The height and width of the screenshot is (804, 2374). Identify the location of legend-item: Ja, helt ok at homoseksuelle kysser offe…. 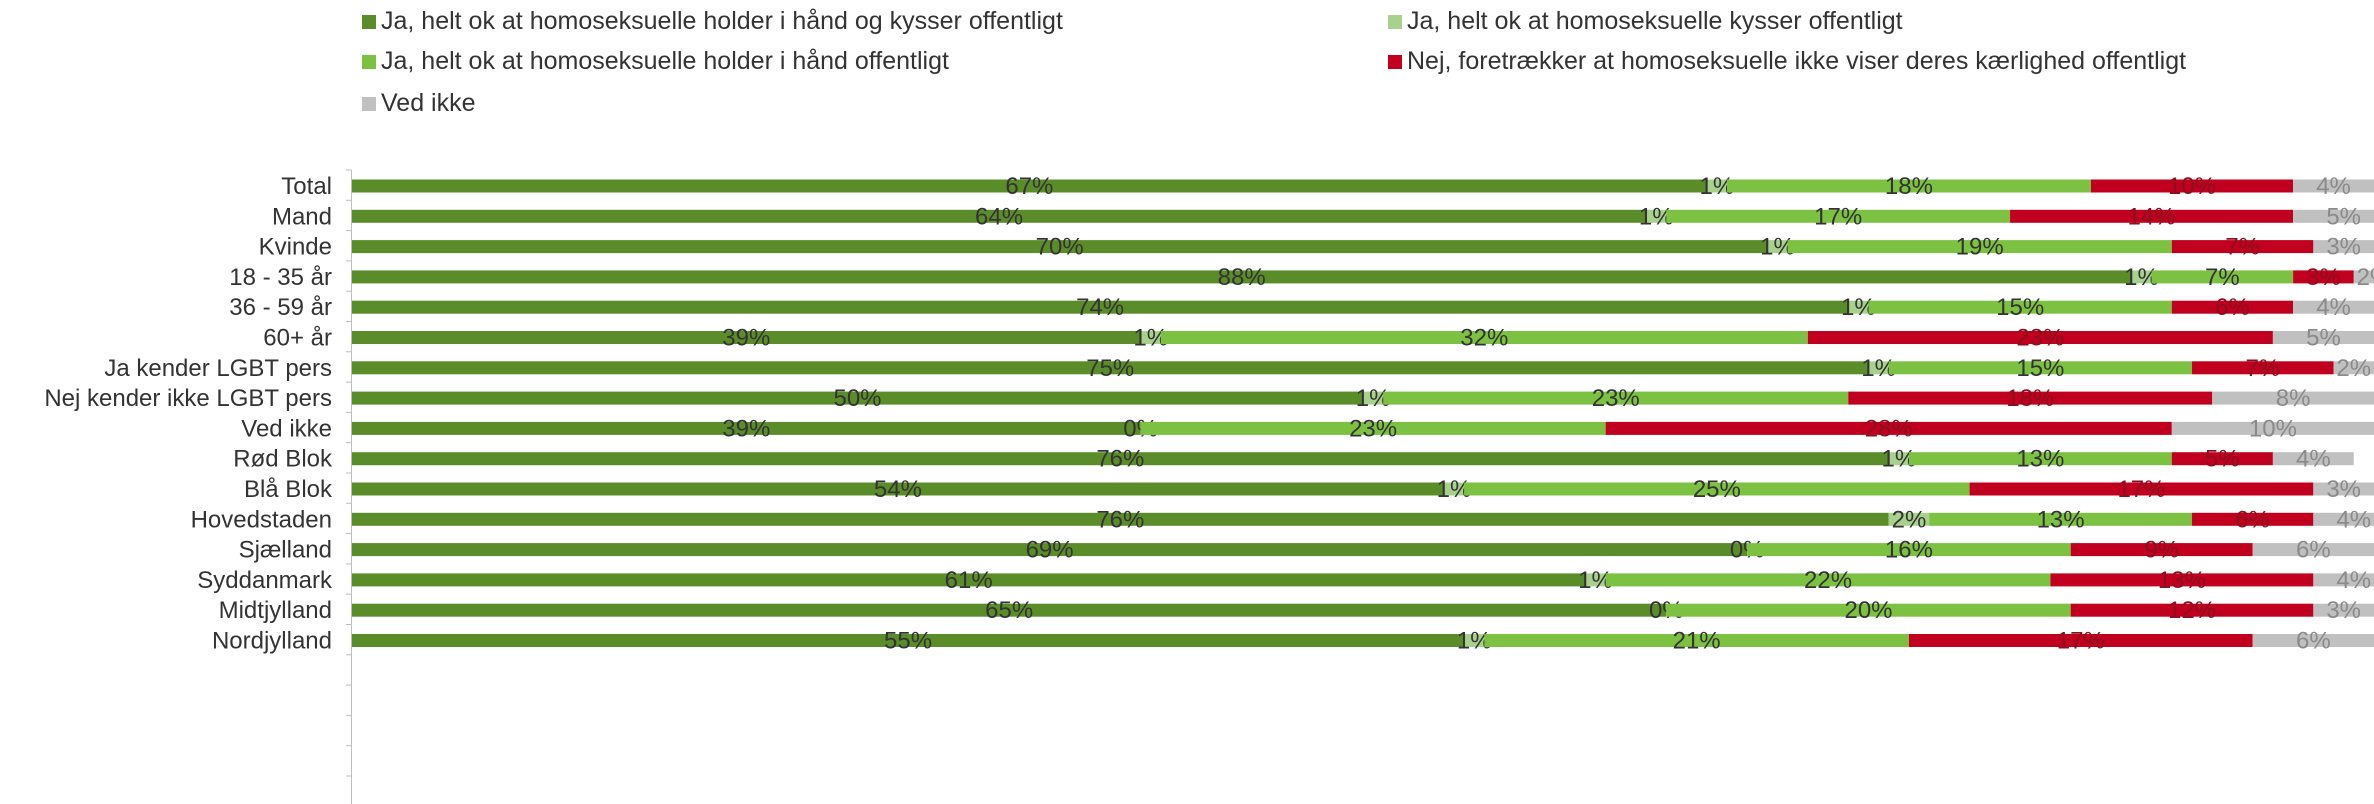
(1645, 21).